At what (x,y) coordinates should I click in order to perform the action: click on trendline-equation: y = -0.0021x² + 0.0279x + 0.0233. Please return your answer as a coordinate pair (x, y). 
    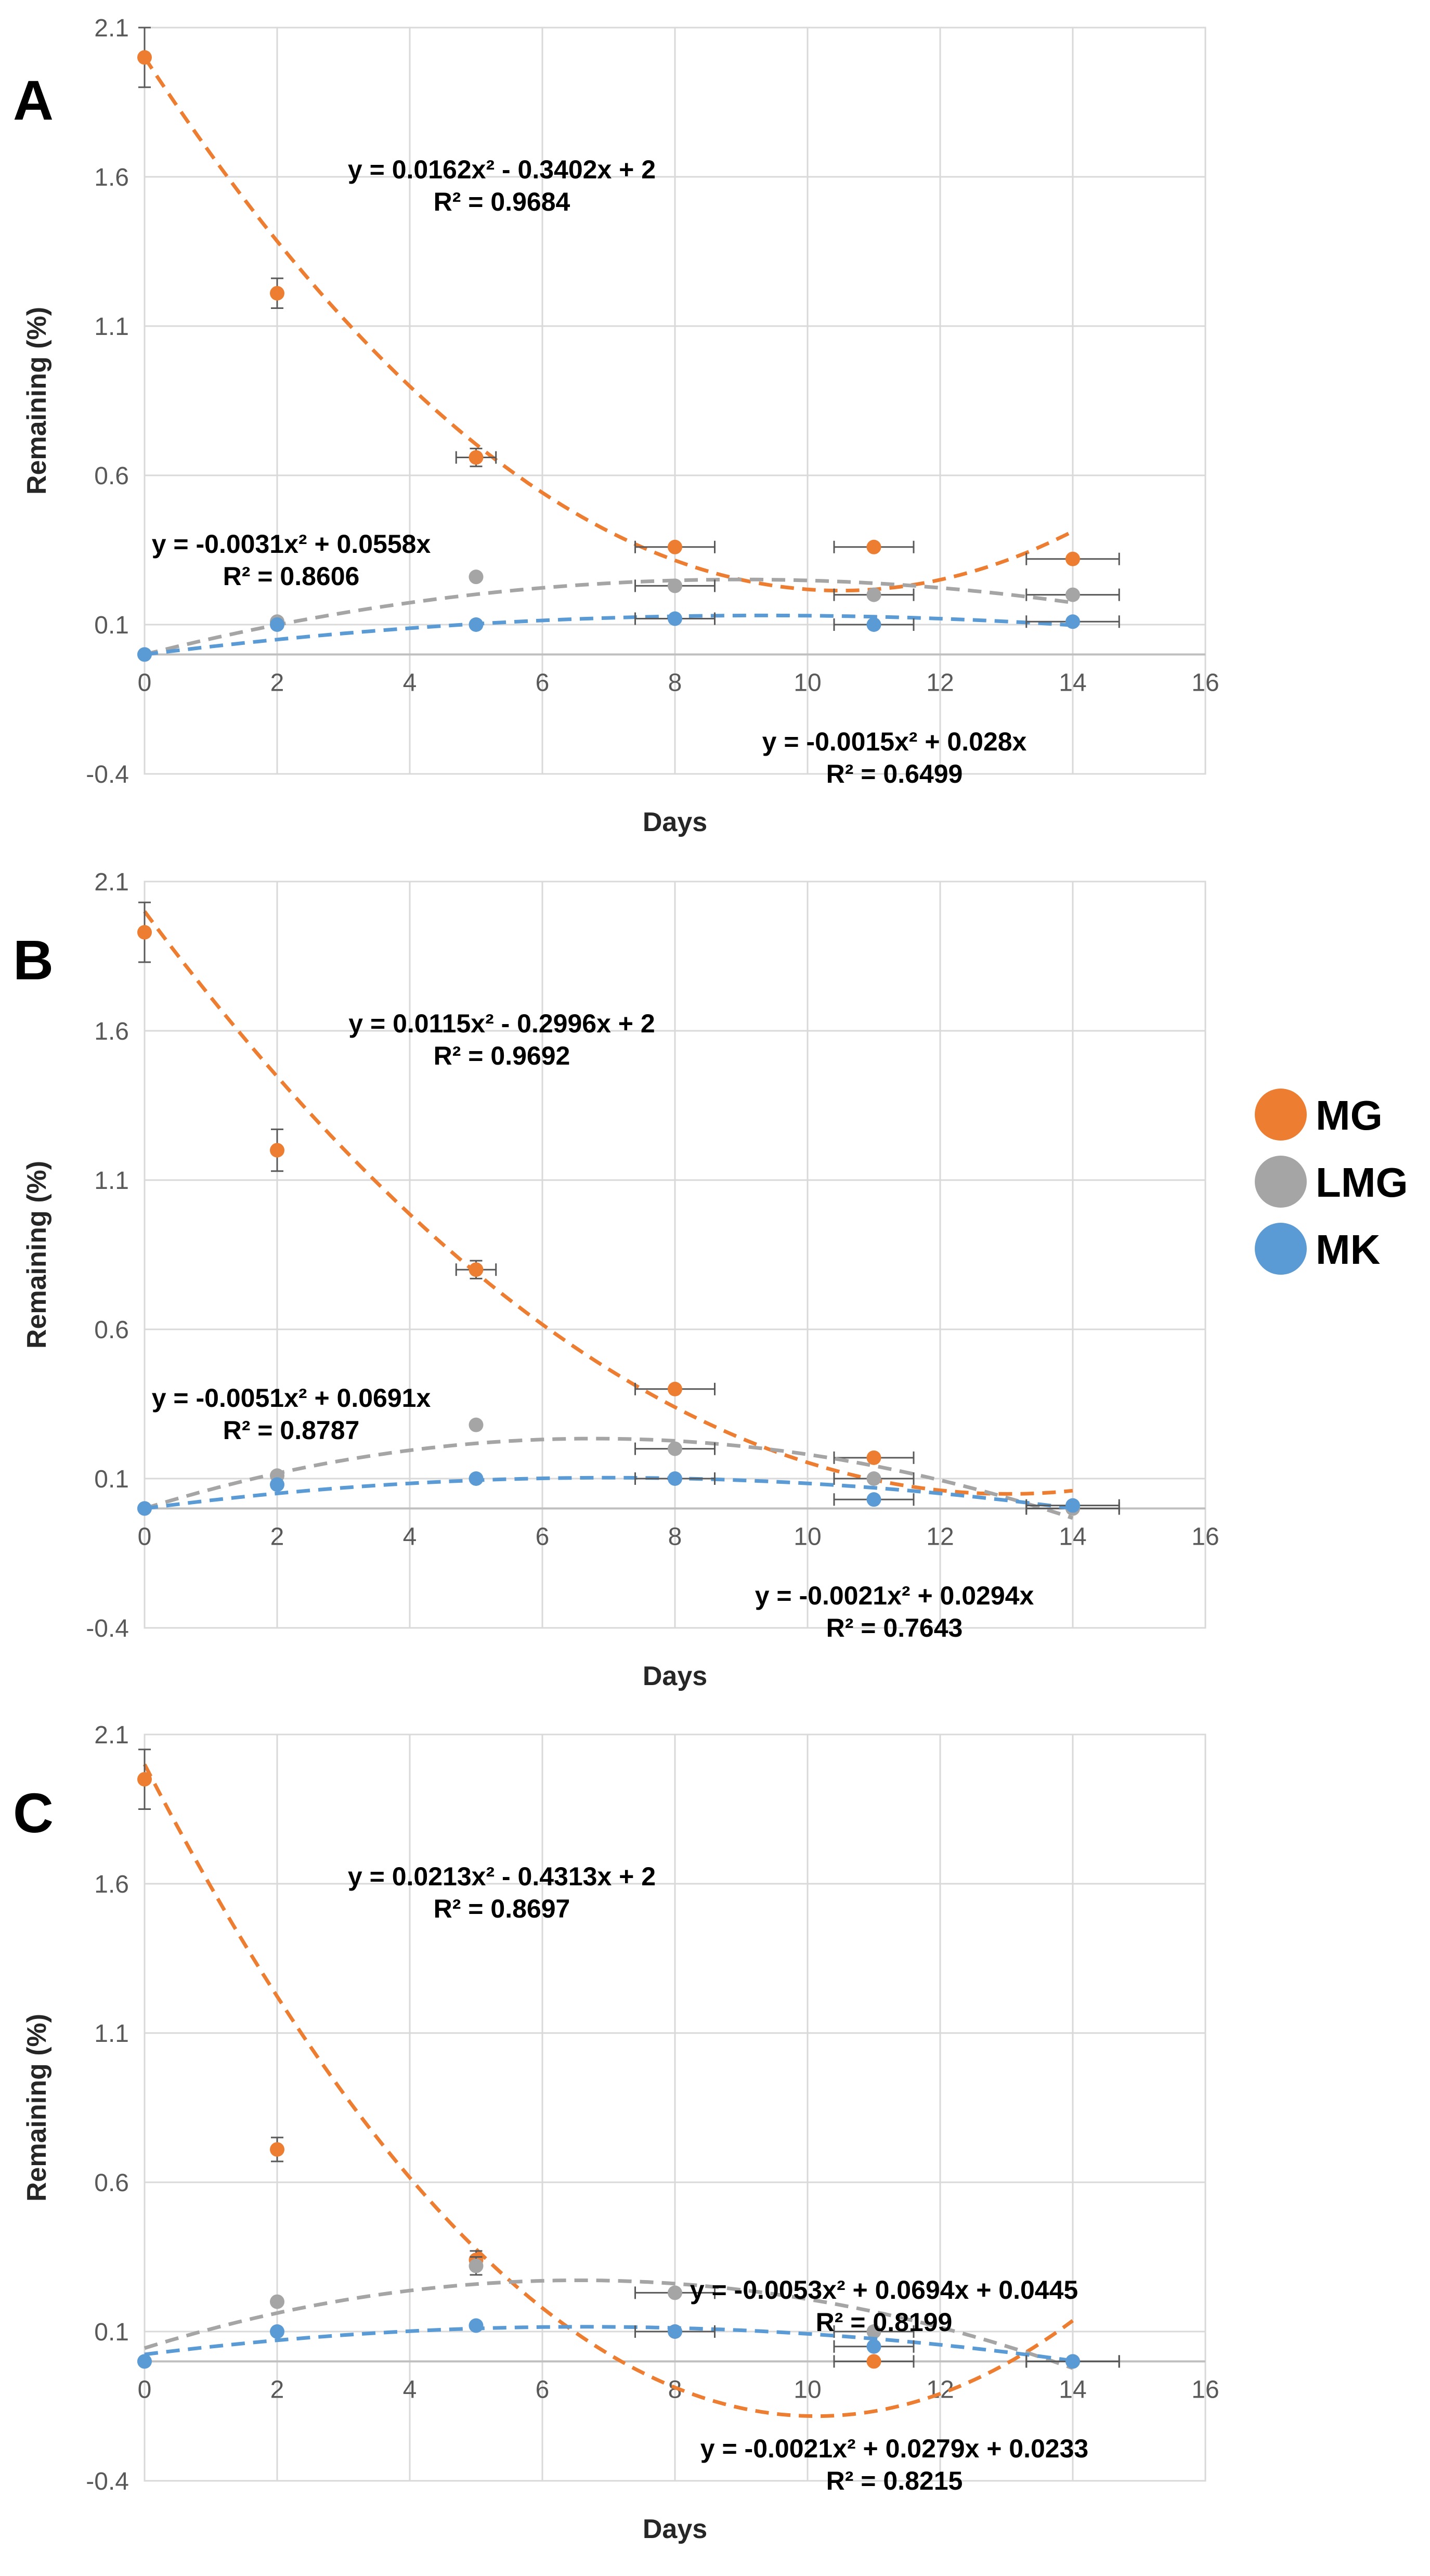
    Looking at the image, I should click on (894, 2449).